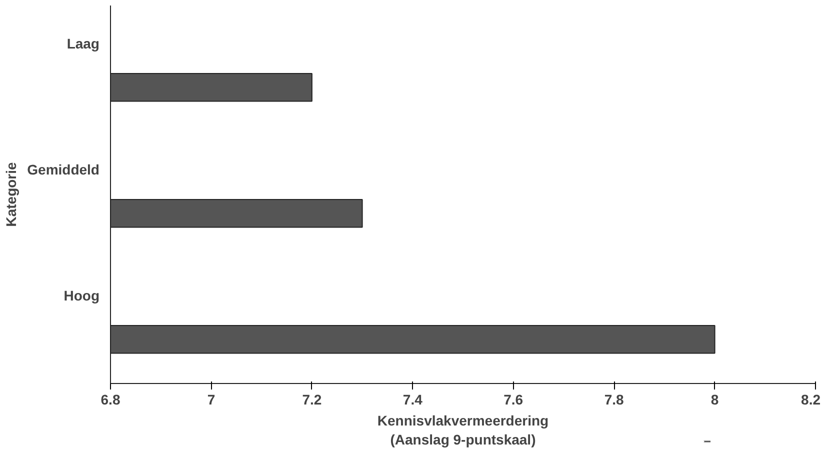 The width and height of the screenshot is (828, 457). I want to click on x-tick-label: 7.2, so click(312, 400).